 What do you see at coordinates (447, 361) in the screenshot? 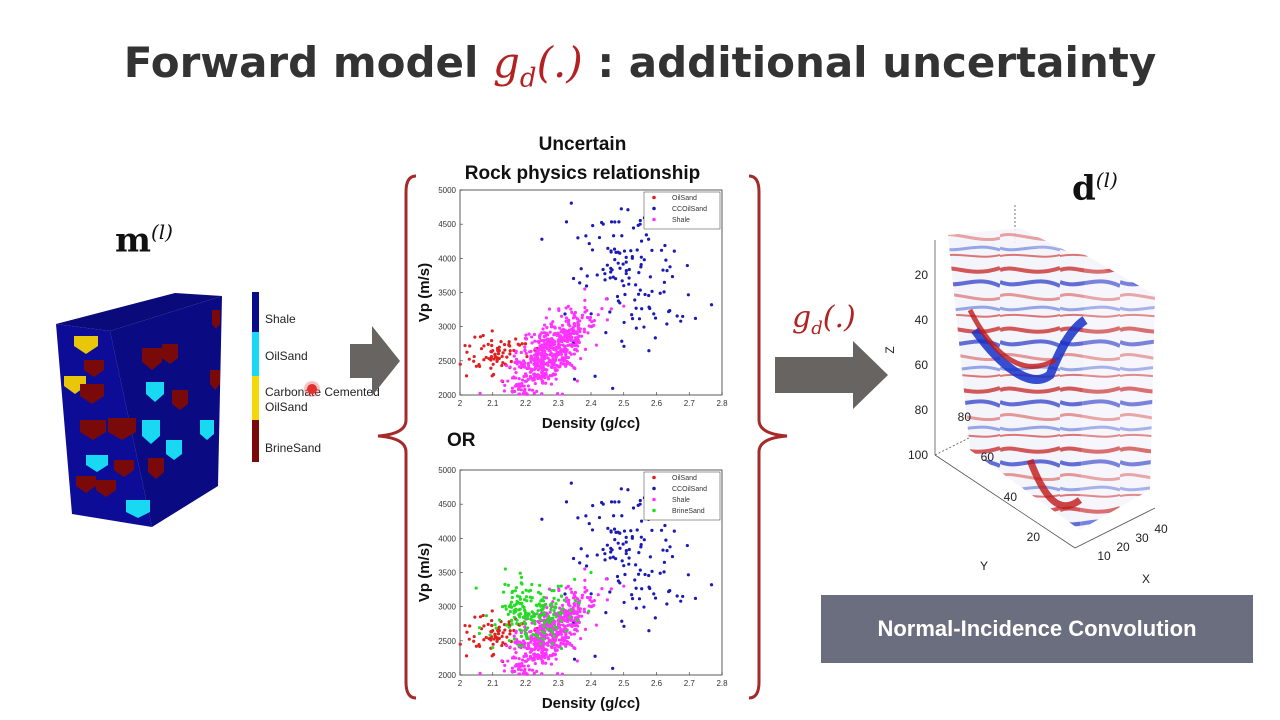
I see `y-tick-label: 2500` at bounding box center [447, 361].